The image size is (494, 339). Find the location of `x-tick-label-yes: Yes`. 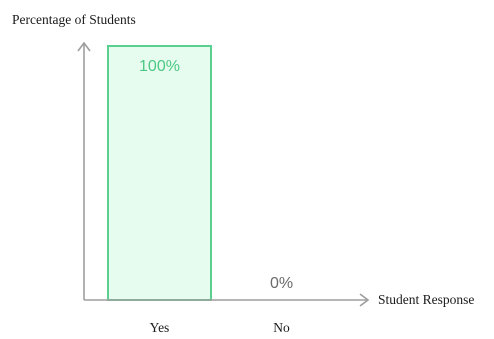

x-tick-label-yes: Yes is located at coordinates (160, 327).